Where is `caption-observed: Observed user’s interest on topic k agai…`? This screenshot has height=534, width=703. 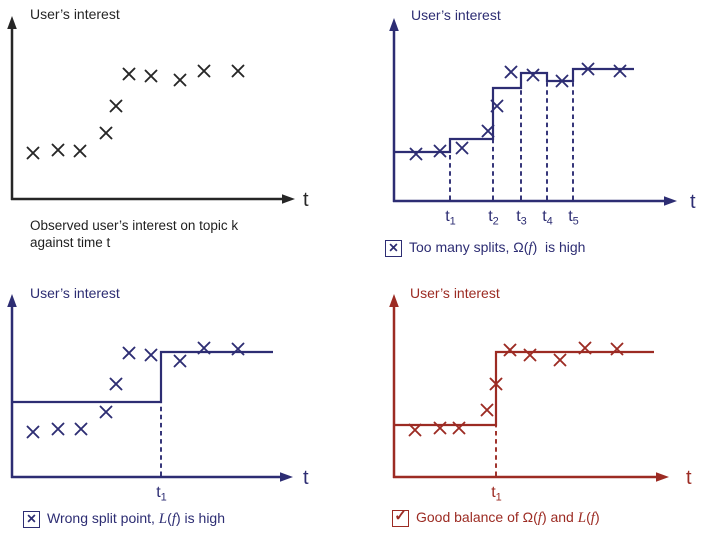 caption-observed: Observed user’s interest on topic k agai… is located at coordinates (134, 234).